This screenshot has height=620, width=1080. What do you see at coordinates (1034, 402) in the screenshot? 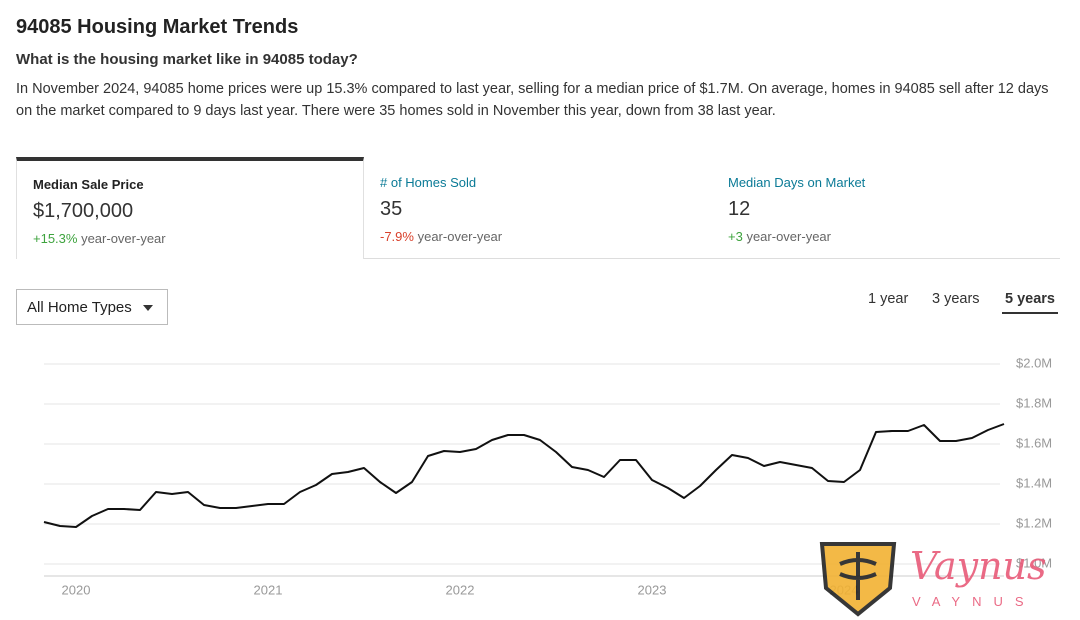
I see `y-tick-label: $1.8M` at bounding box center [1034, 402].